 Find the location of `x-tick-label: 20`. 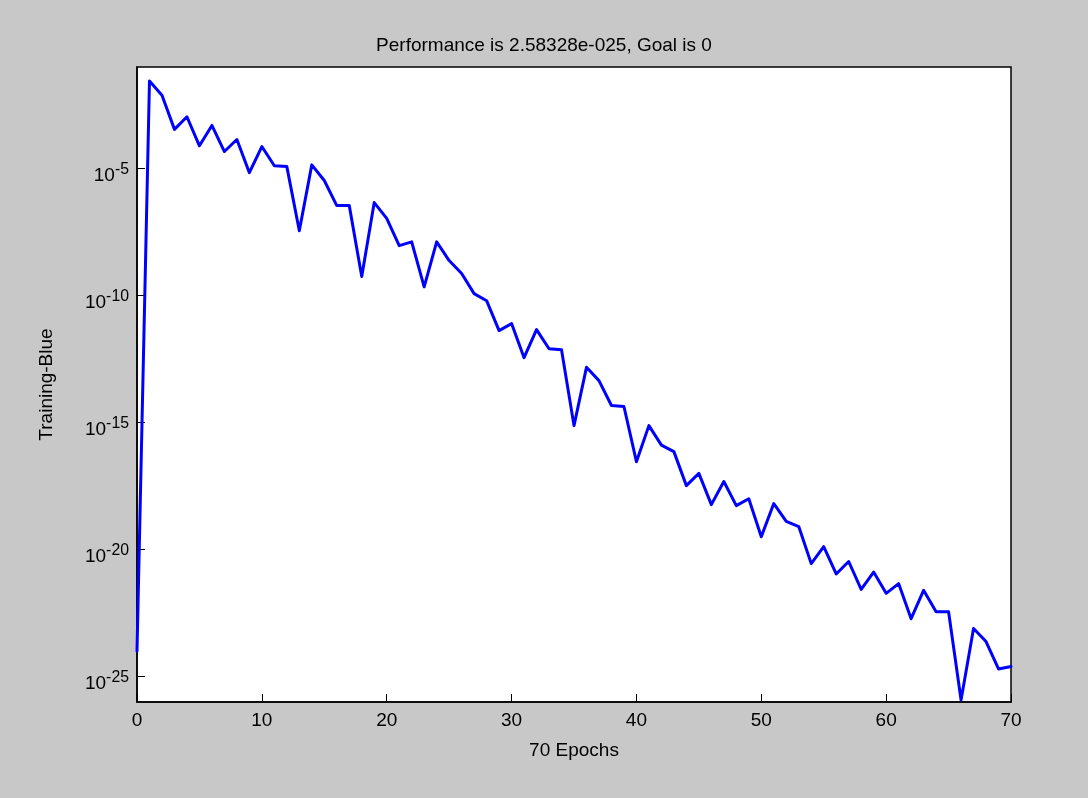

x-tick-label: 20 is located at coordinates (387, 719).